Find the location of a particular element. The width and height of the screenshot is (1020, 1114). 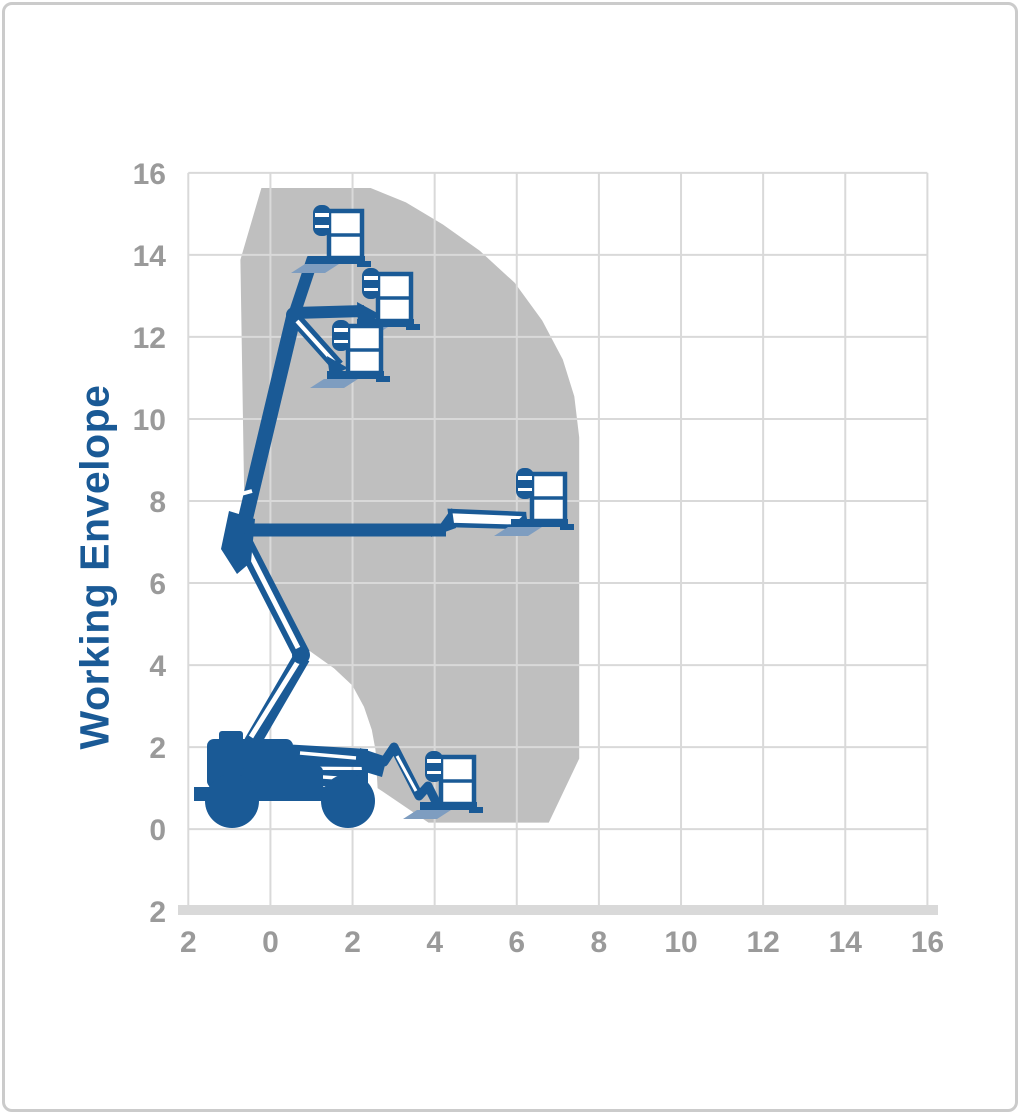

x-tick-label: 10 is located at coordinates (680, 942).